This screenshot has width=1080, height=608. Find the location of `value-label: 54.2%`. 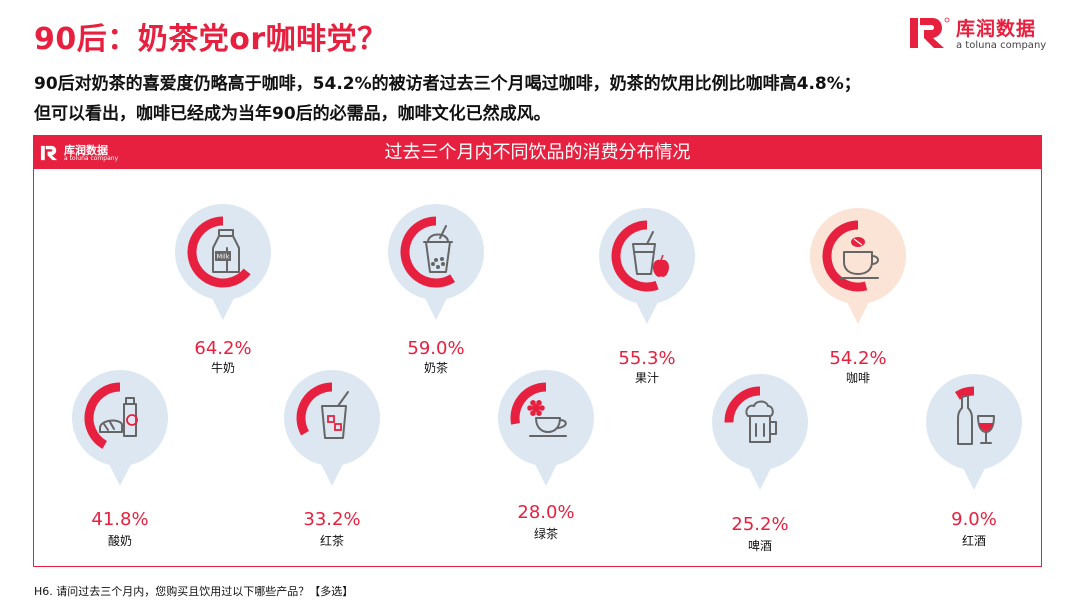

value-label: 54.2% is located at coordinates (857, 358).